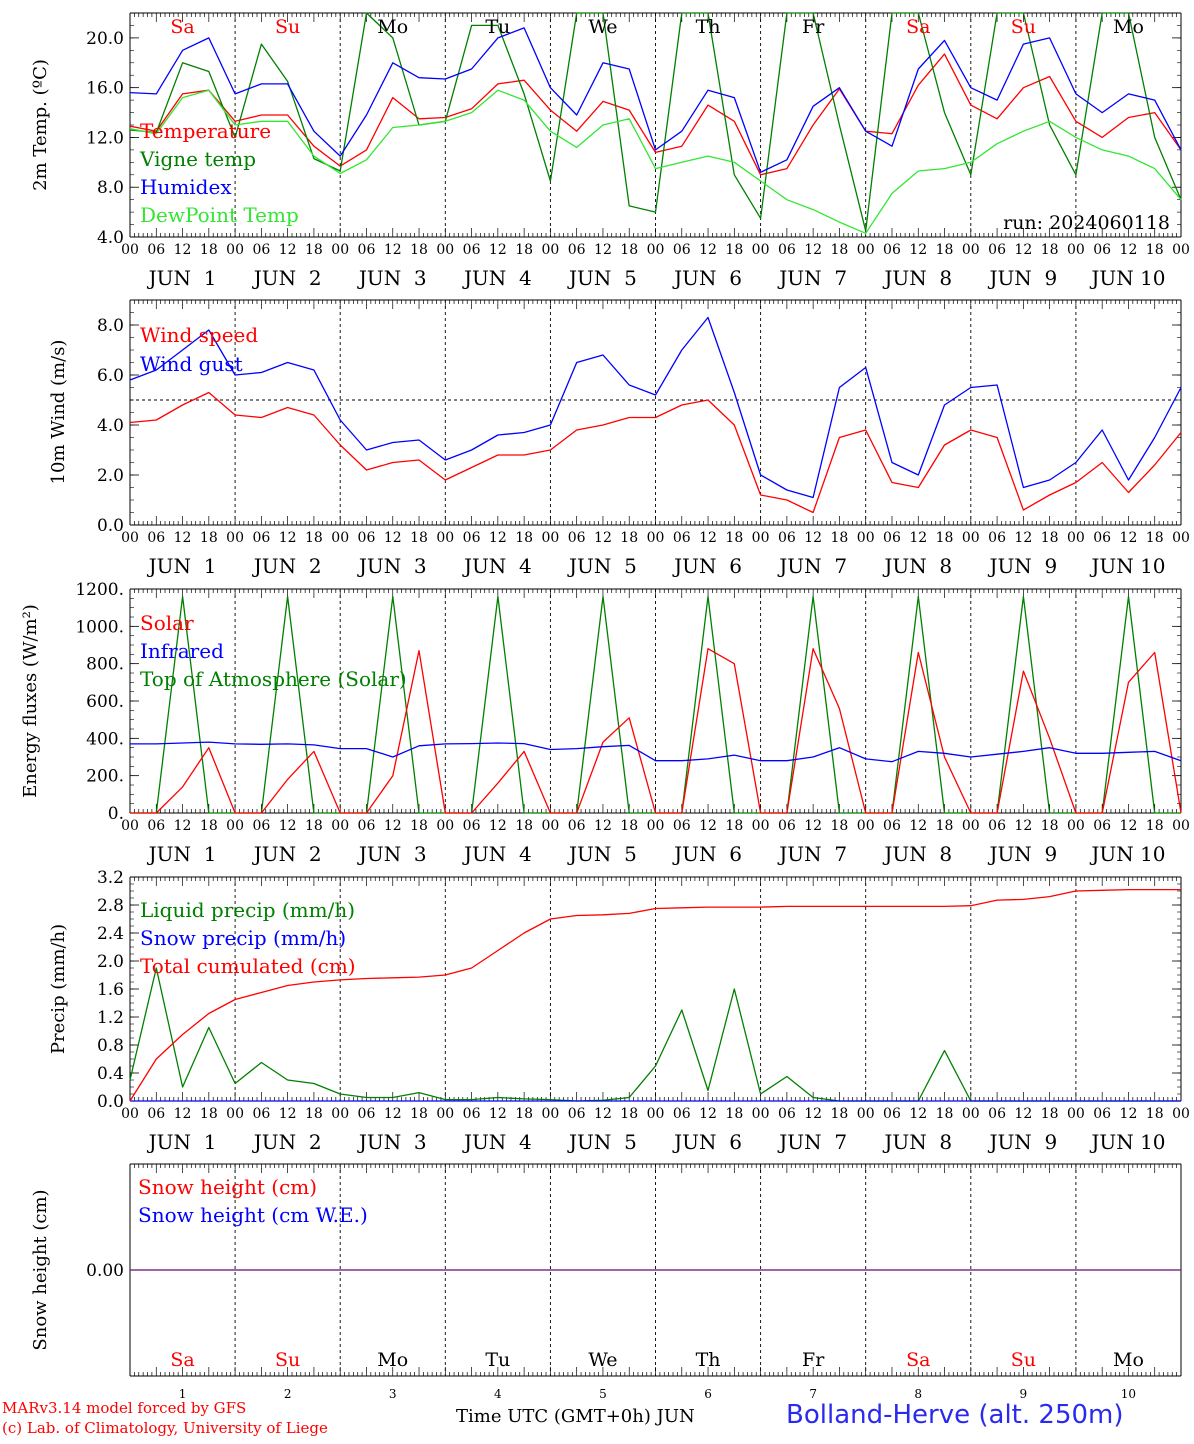 The height and width of the screenshot is (1444, 1194). I want to click on day-number-label: 10, so click(1128, 1394).